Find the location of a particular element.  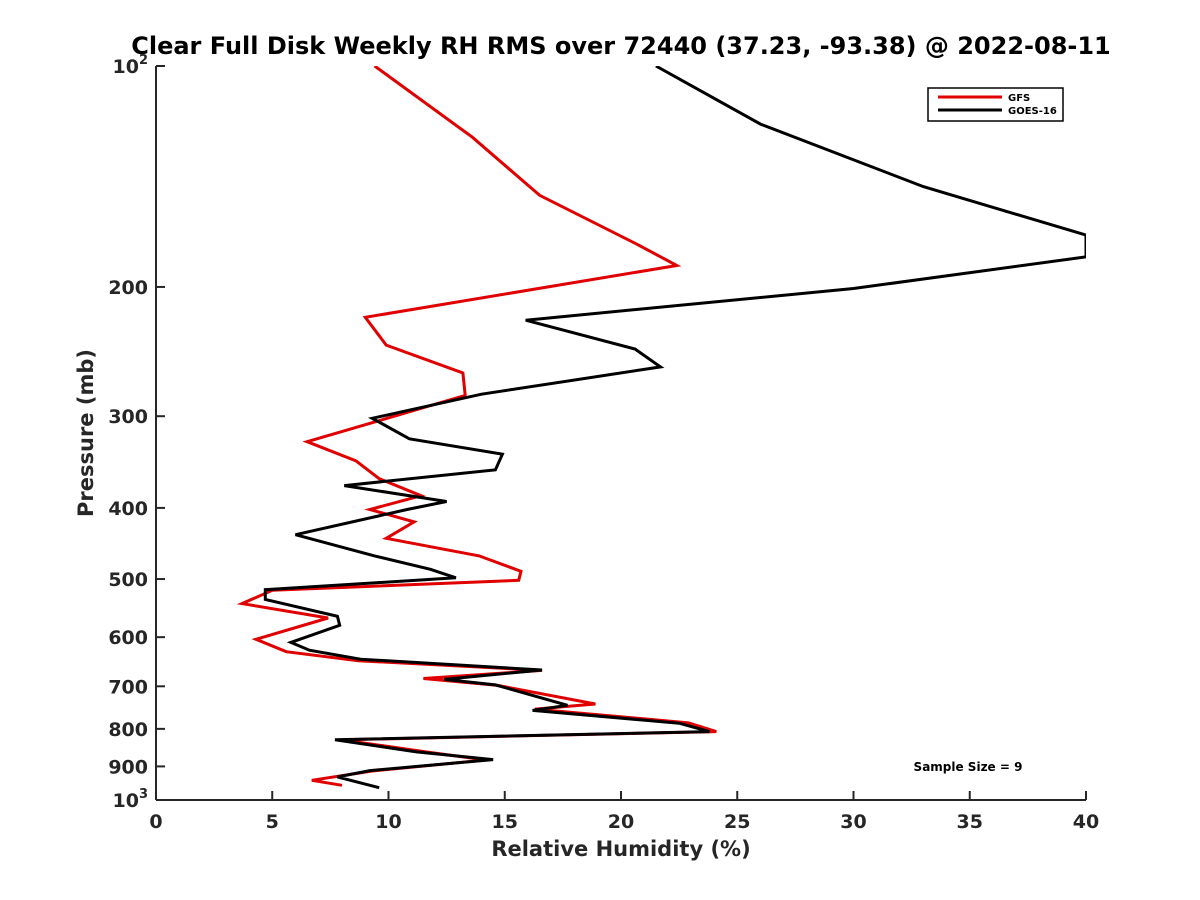

x-tick-label: 5 is located at coordinates (272, 822).